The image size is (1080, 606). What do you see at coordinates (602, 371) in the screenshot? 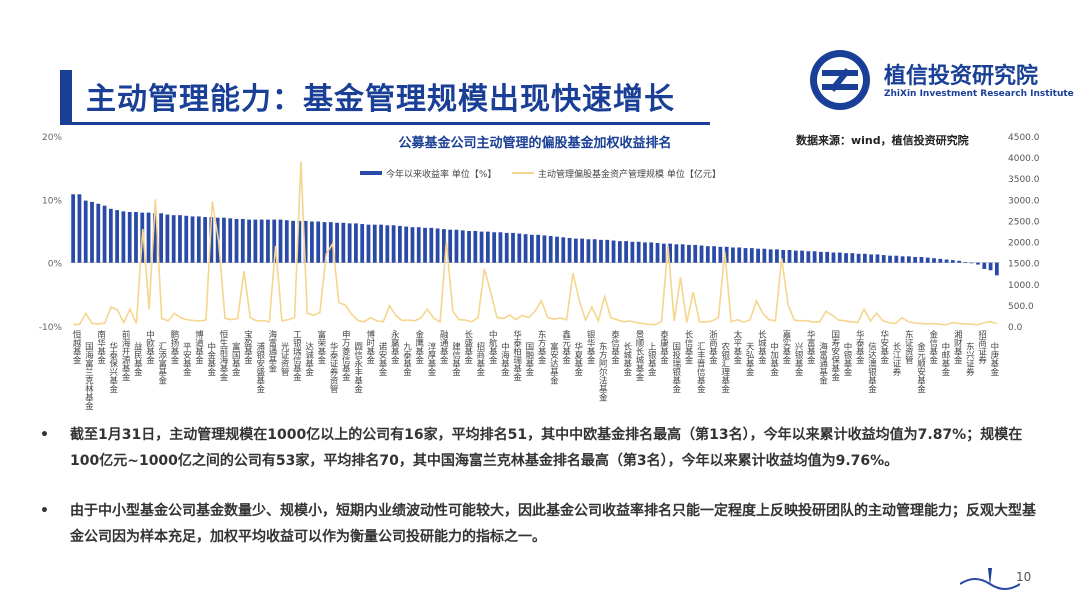
I see `x-tick-label: 东方阿尔法基金` at bounding box center [602, 371].